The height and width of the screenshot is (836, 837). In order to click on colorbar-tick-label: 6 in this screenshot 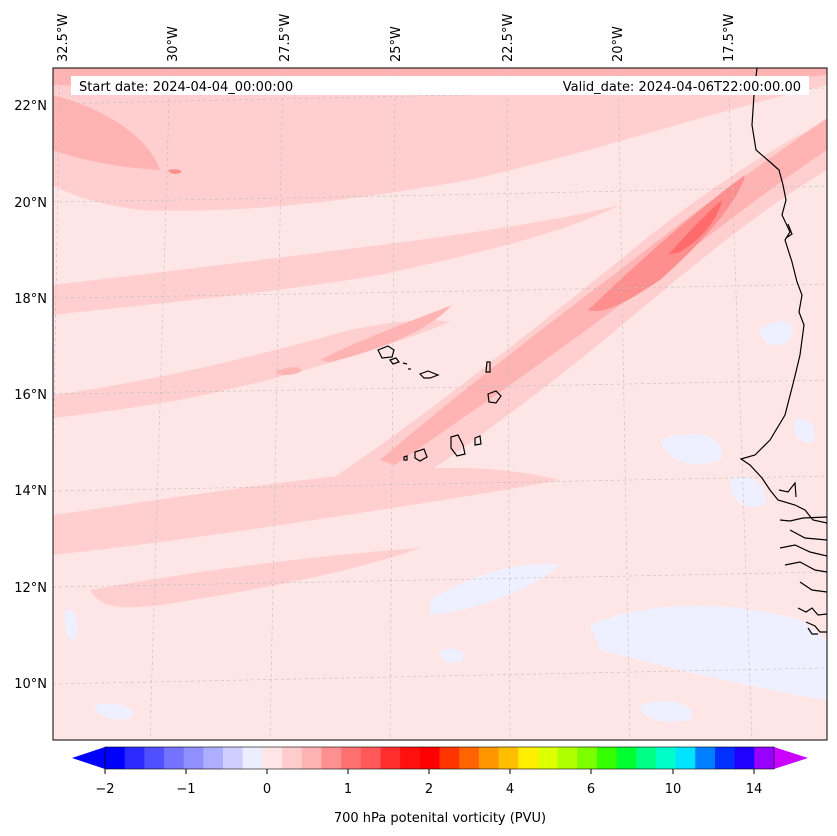, I will do `click(591, 789)`.